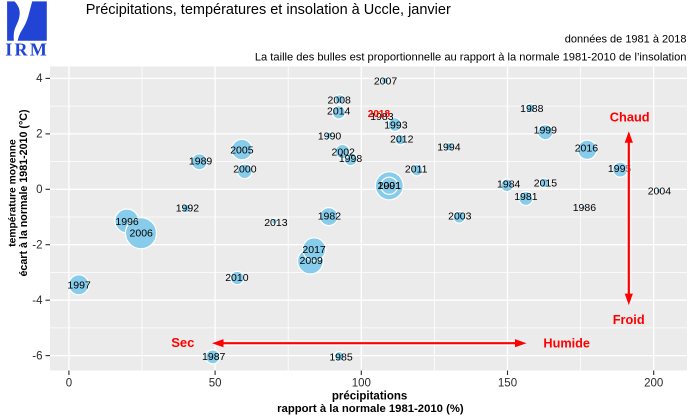  What do you see at coordinates (27, 50) in the screenshot?
I see `svg-text: IRM` at bounding box center [27, 50].